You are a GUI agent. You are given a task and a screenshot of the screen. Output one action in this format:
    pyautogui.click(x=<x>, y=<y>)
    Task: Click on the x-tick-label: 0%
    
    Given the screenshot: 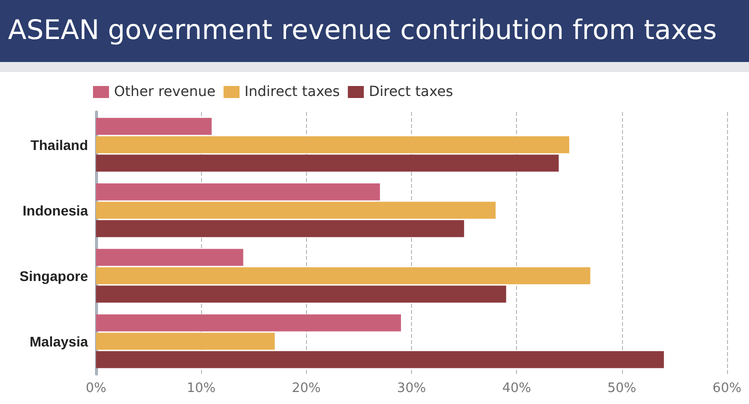 What is the action you would take?
    pyautogui.click(x=96, y=388)
    